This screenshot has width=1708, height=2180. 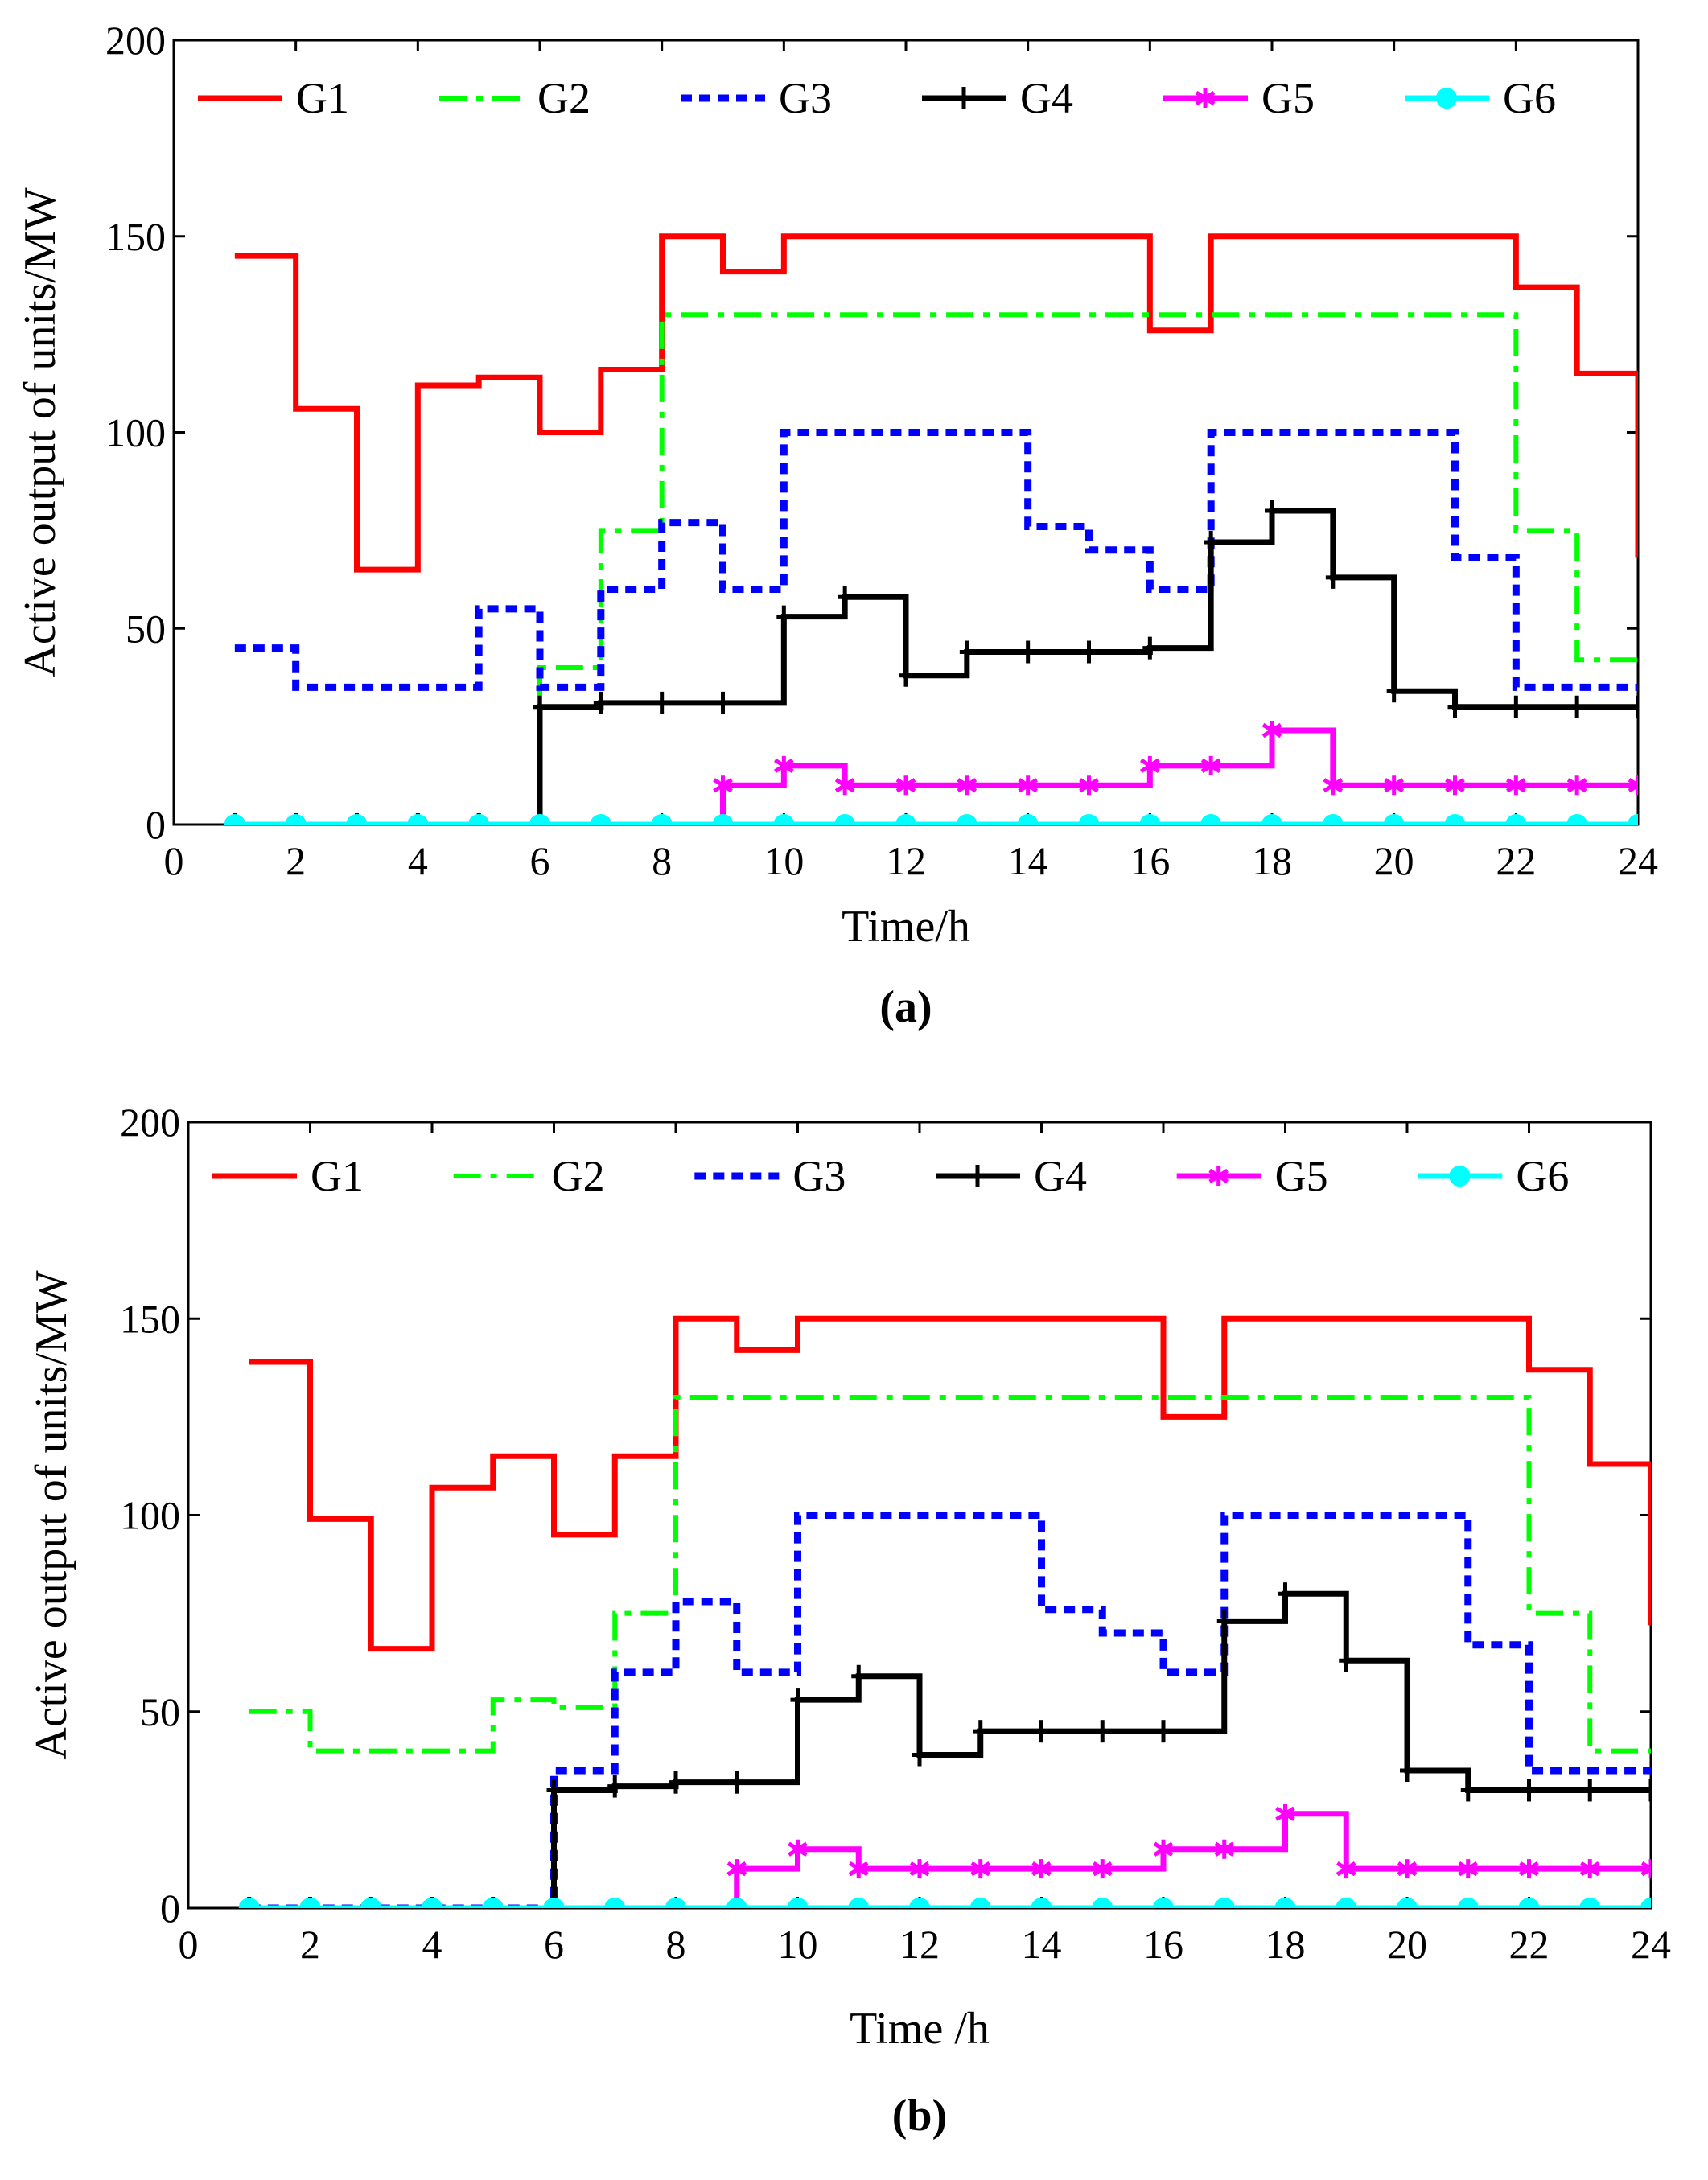 I want to click on legend-label: G3, so click(x=819, y=1176).